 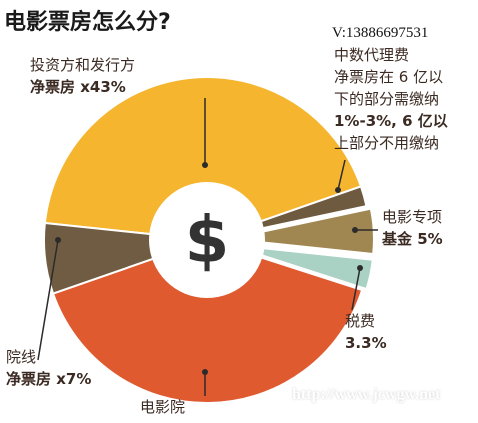 What do you see at coordinates (78, 87) in the screenshot?
I see `investor-label-line2: 净票房 x43%` at bounding box center [78, 87].